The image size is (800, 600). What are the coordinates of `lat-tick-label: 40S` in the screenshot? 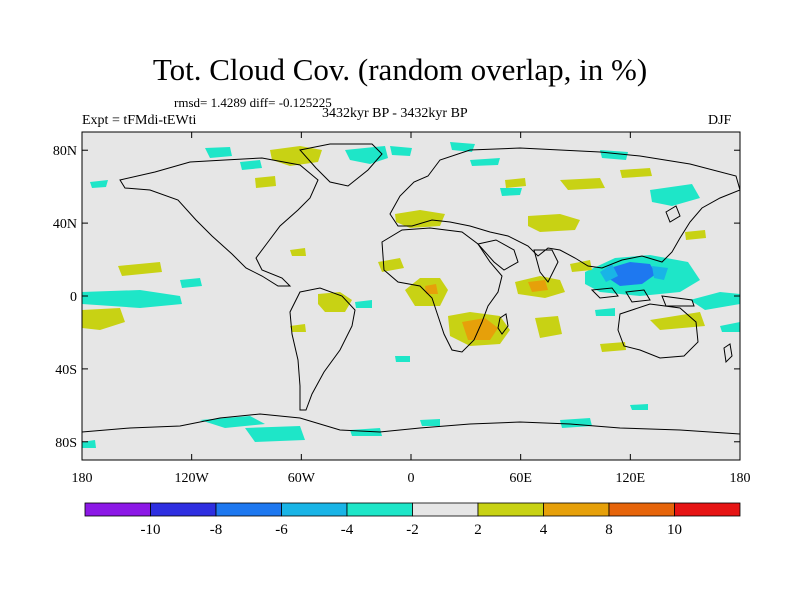 It's located at (66, 370).